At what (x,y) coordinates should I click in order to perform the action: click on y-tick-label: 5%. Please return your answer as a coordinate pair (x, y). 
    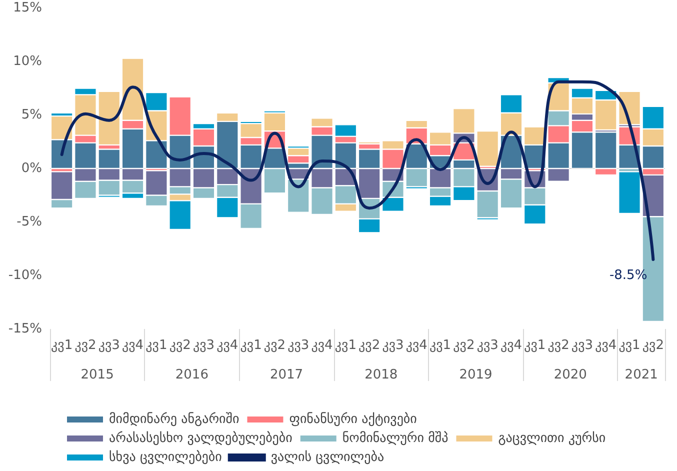
    Looking at the image, I should click on (31, 115).